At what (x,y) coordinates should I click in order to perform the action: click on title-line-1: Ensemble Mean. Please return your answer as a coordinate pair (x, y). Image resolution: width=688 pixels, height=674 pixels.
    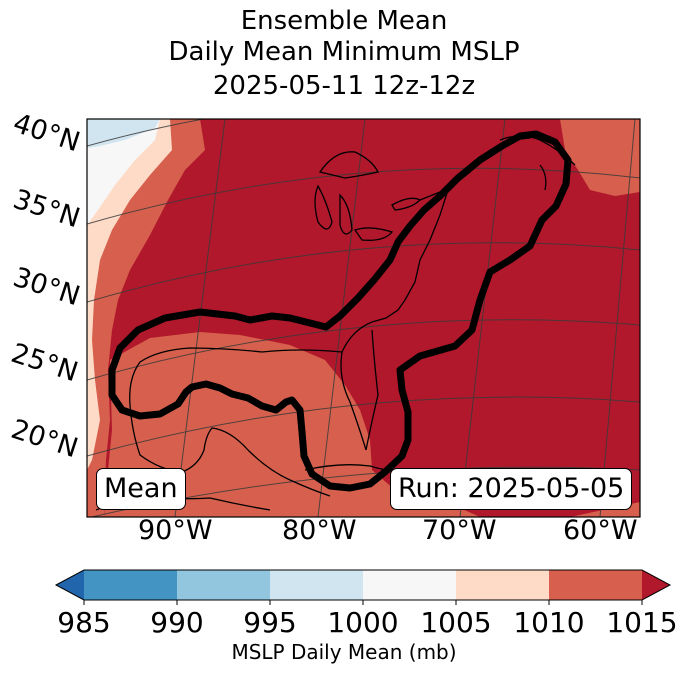
    Looking at the image, I should click on (344, 21).